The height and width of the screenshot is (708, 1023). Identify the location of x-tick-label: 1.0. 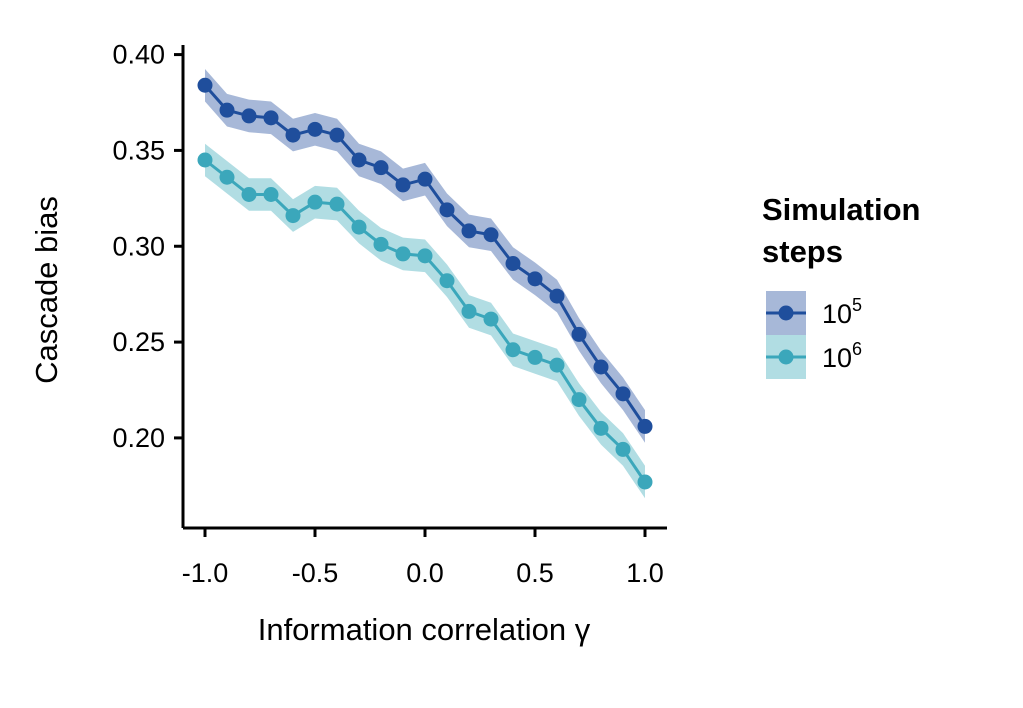
(645, 573).